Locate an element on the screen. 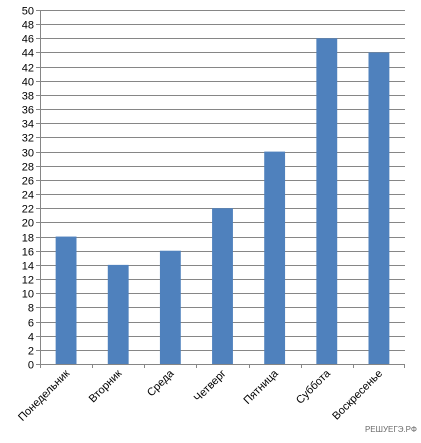  y-tick-label: 12 is located at coordinates (28, 281).